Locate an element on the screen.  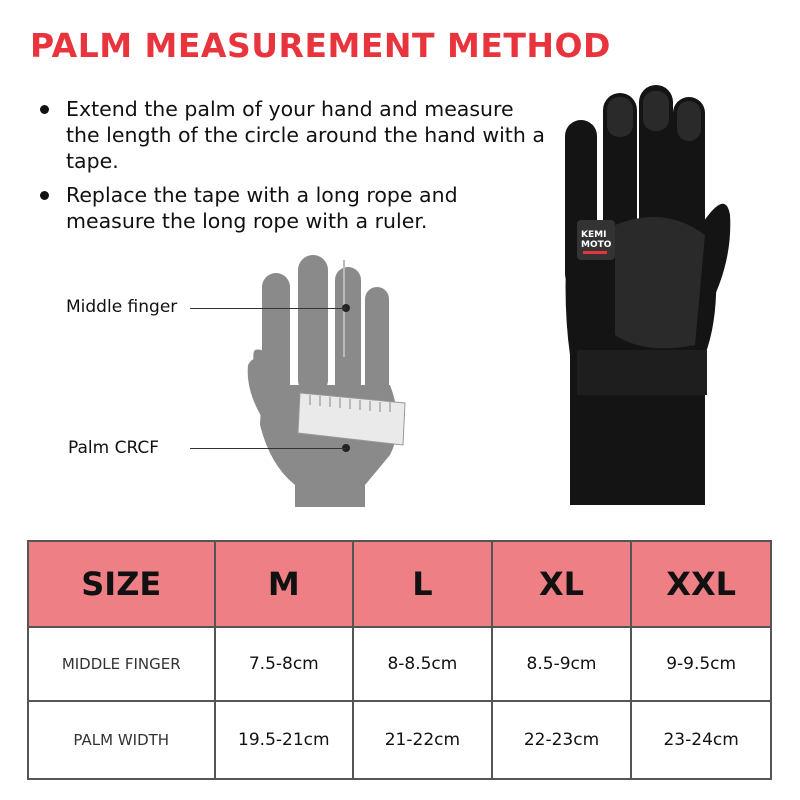
table-cell: 8-8.5cm is located at coordinates (422, 664).